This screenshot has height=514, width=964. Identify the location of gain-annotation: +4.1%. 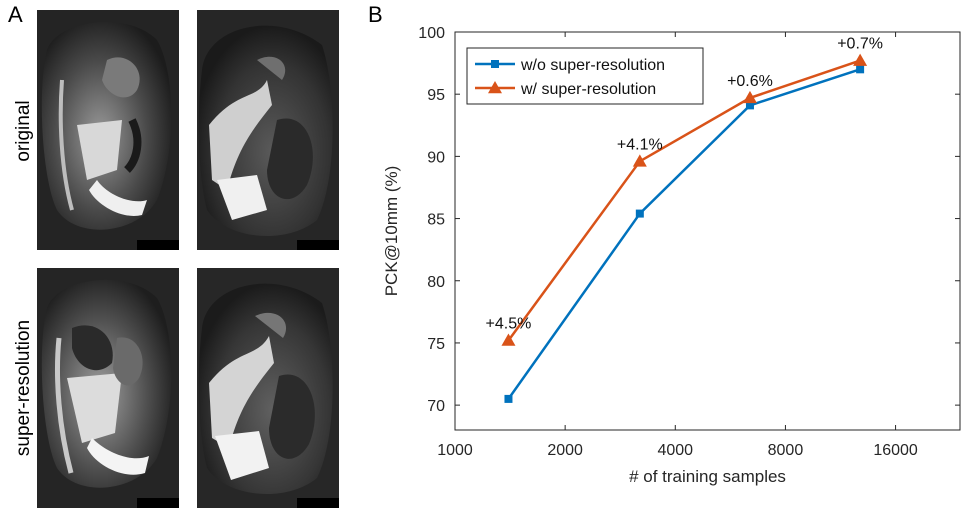
(640, 144).